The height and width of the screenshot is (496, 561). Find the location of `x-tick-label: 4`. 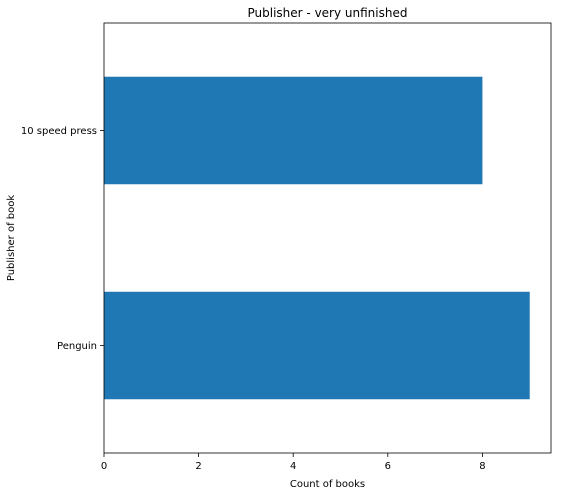

x-tick-label: 4 is located at coordinates (293, 466).